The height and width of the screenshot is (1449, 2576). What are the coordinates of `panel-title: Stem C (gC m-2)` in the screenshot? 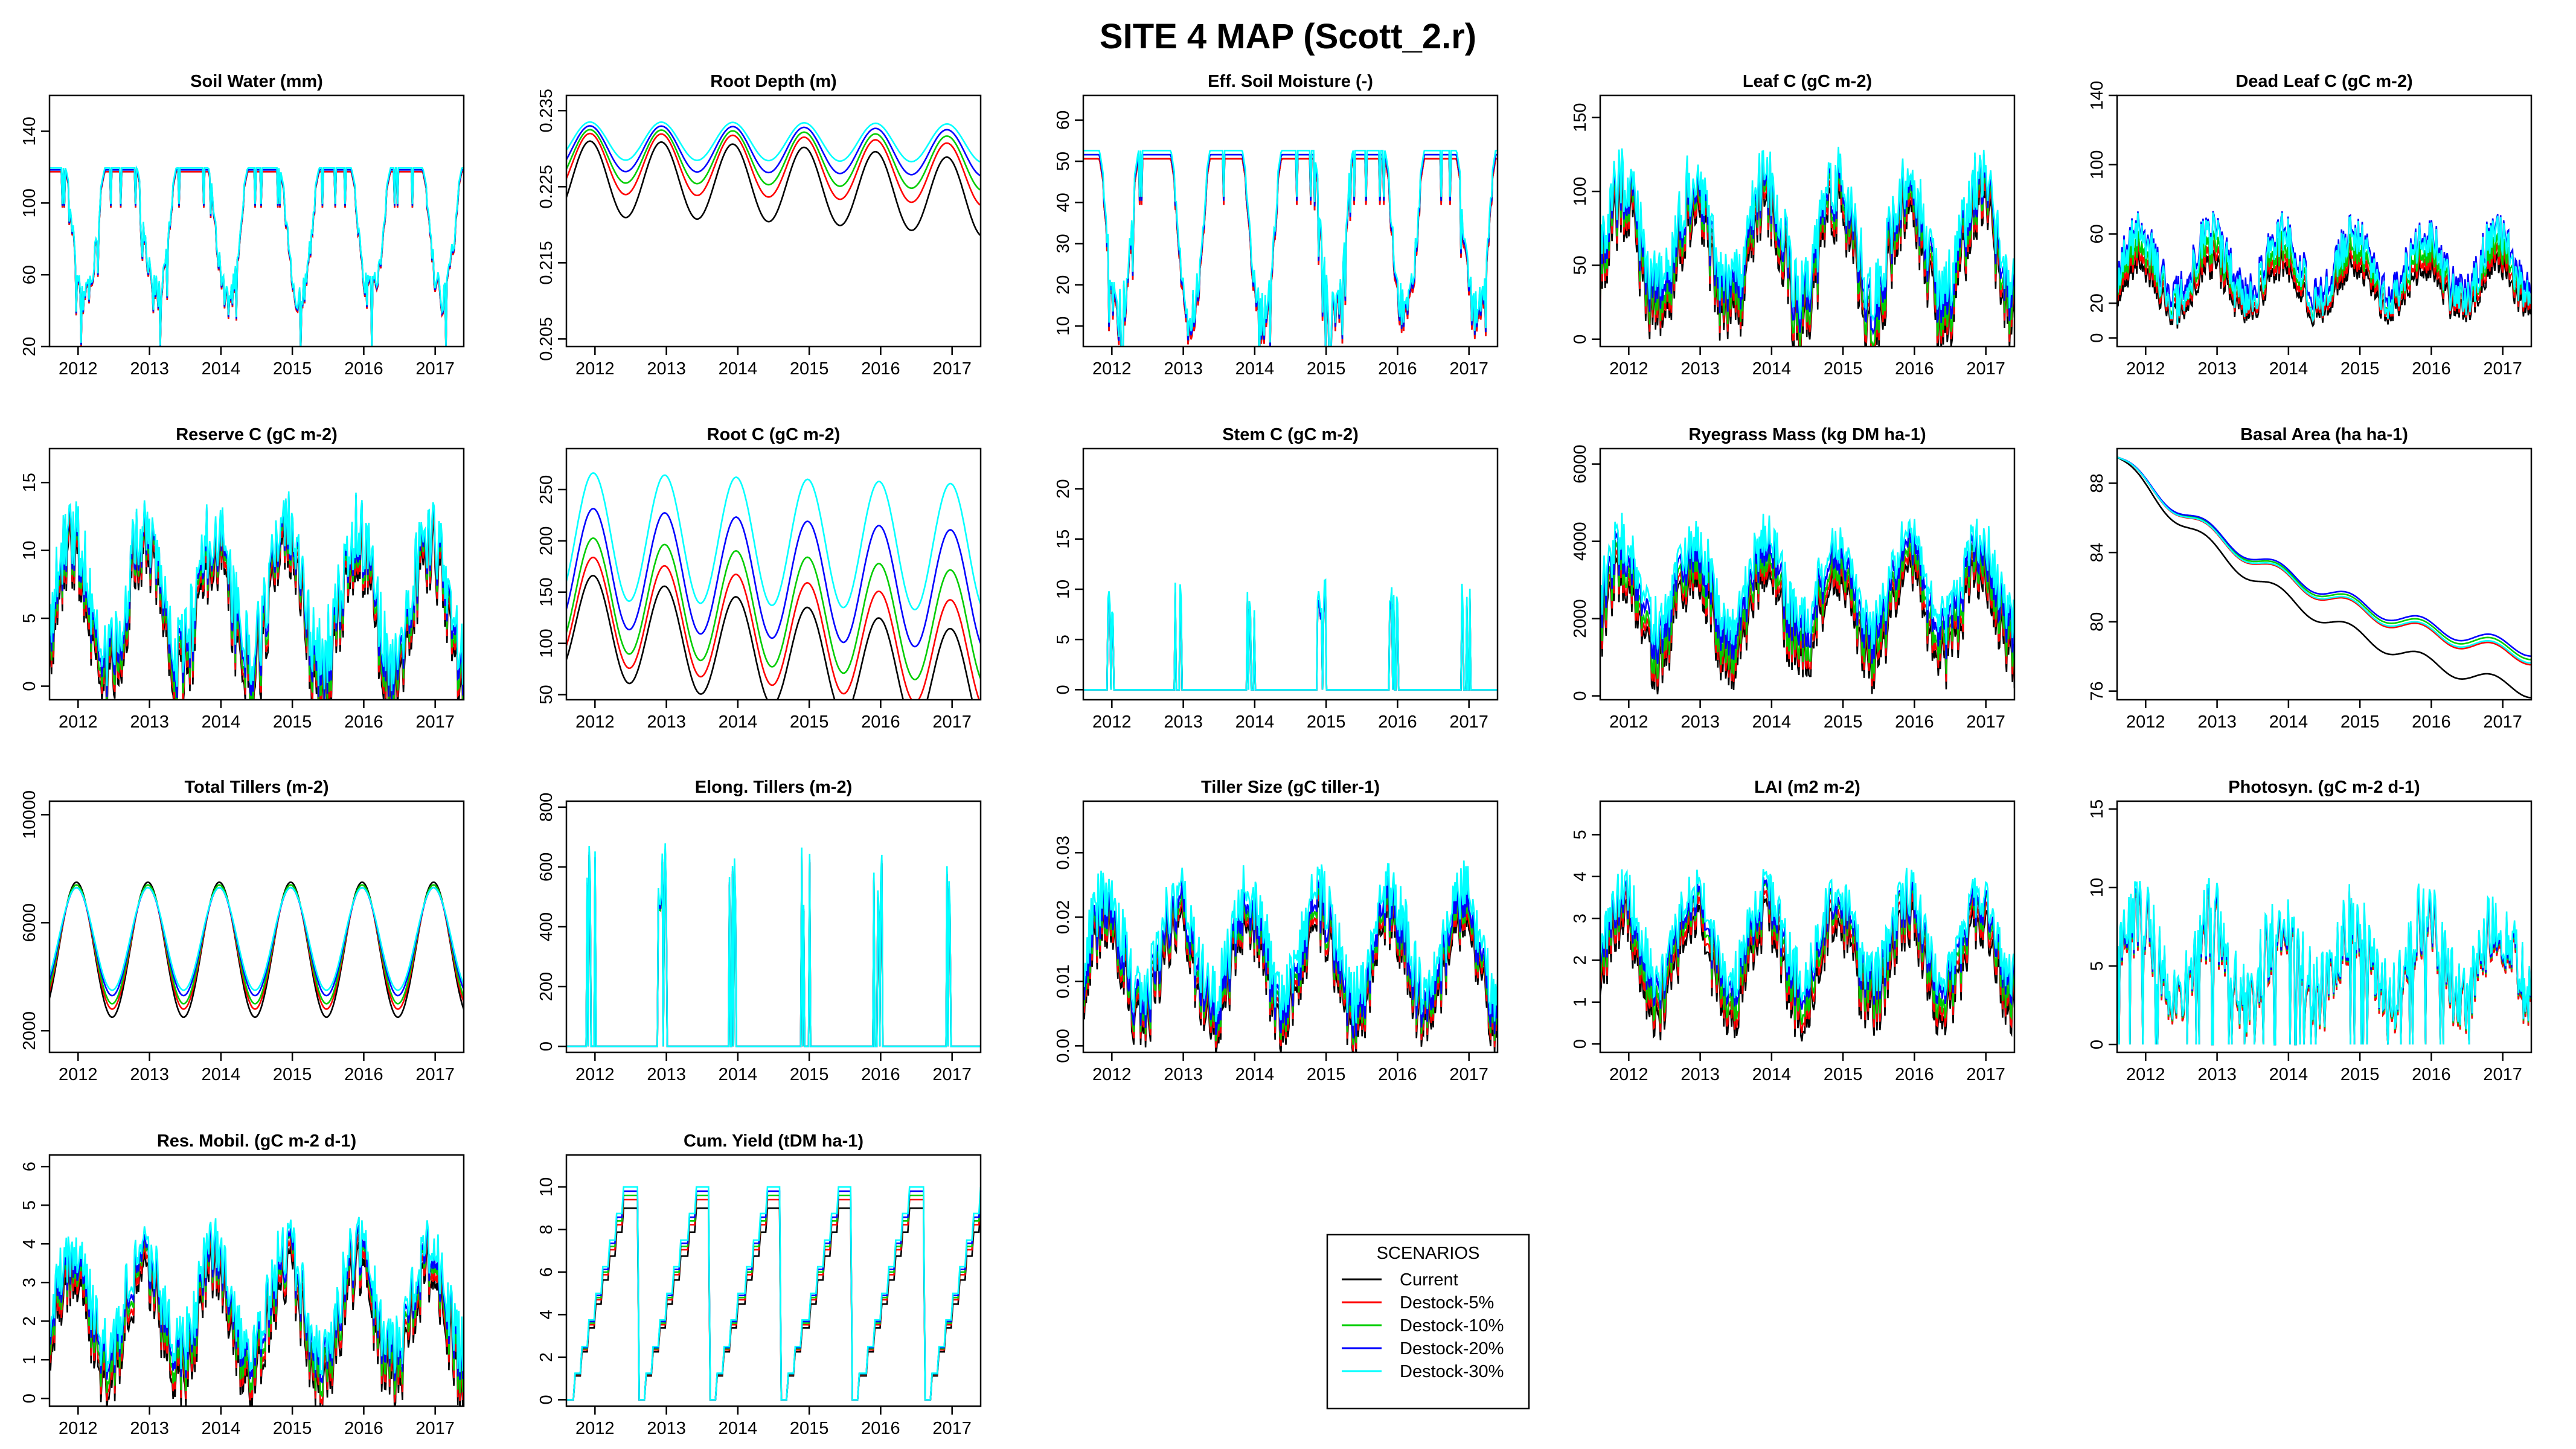 It's located at (1290, 434).